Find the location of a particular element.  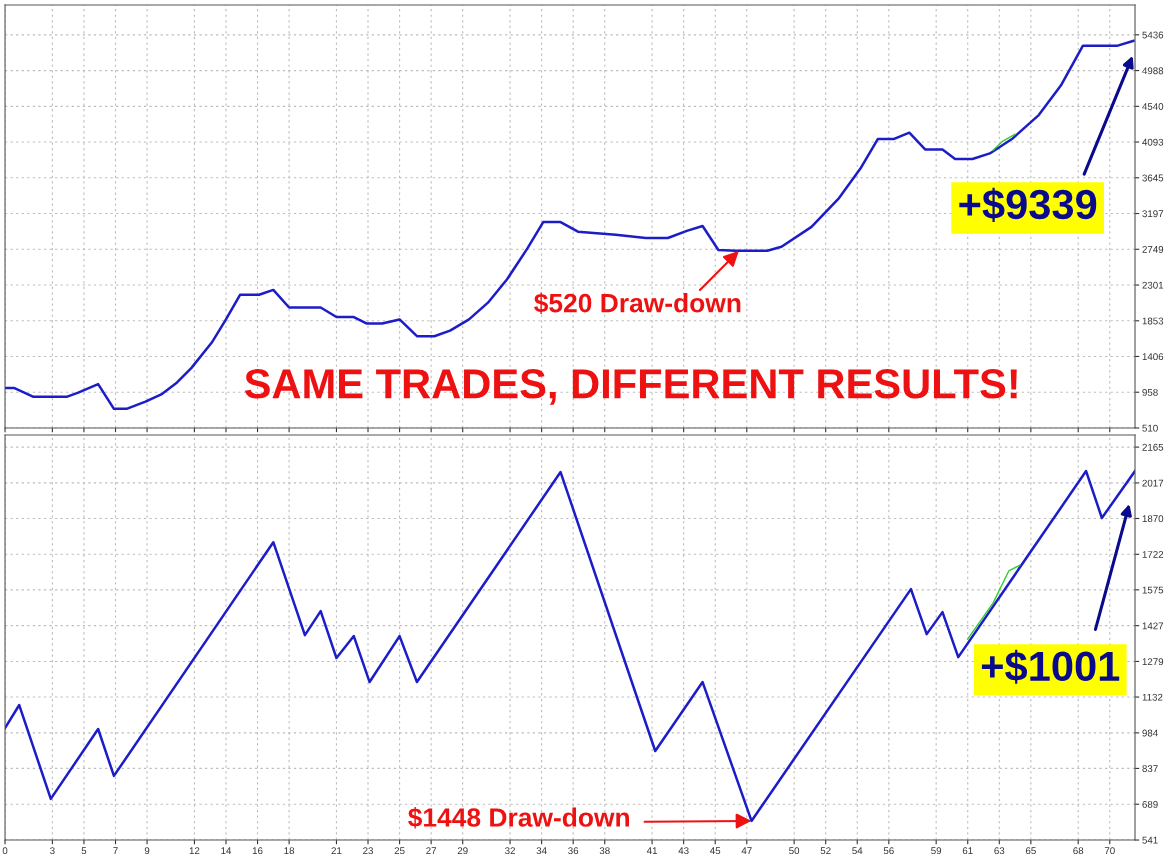

y-tick-label: 3197 is located at coordinates (1153, 214).